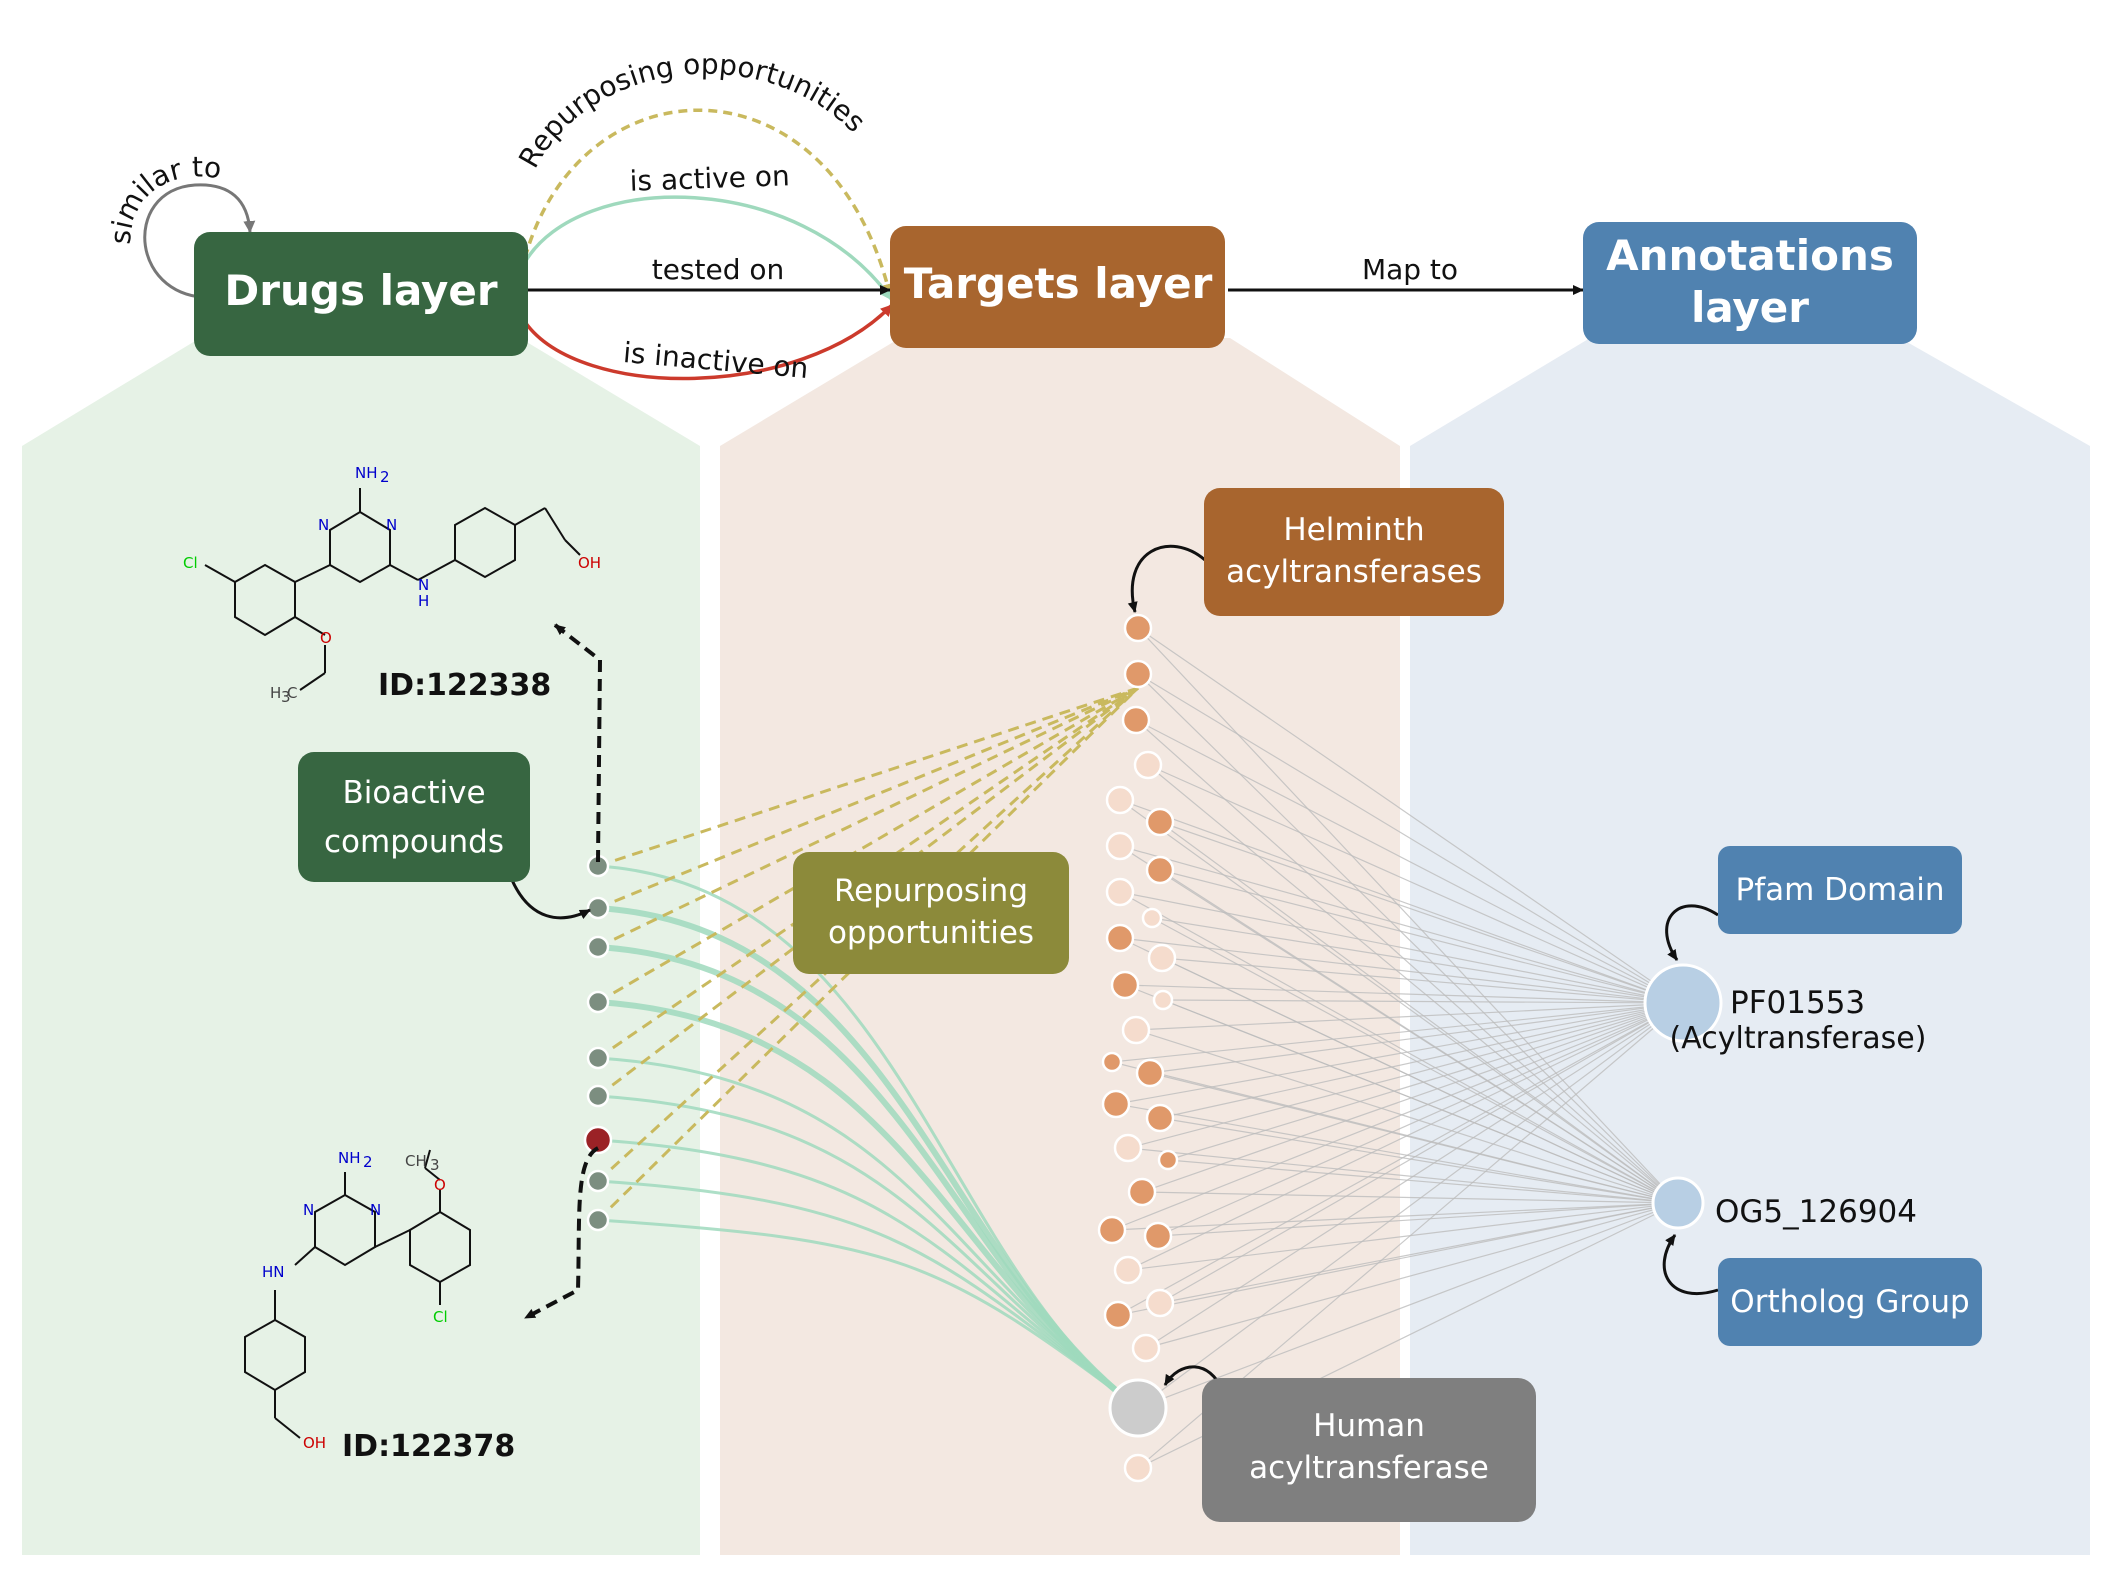 This screenshot has height=1582, width=2102. What do you see at coordinates (361, 294) in the screenshot?
I see `drugs-layer-box: Drugs layer` at bounding box center [361, 294].